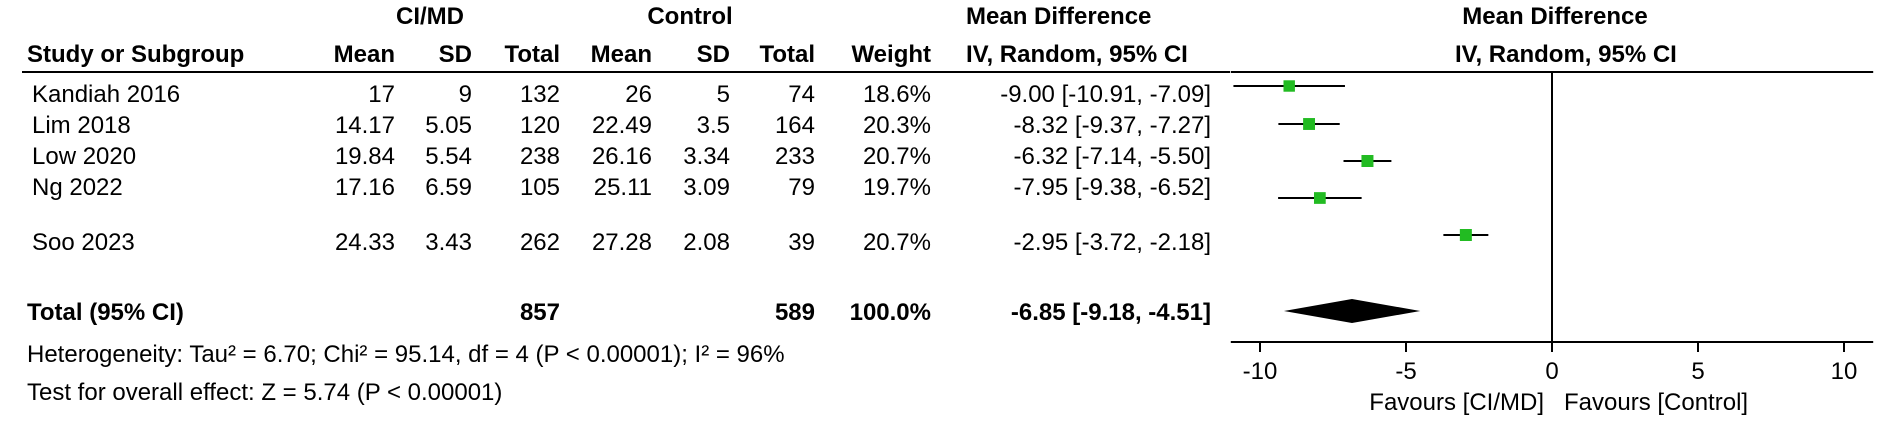  What do you see at coordinates (801, 242) in the screenshot?
I see `total2-value: 39` at bounding box center [801, 242].